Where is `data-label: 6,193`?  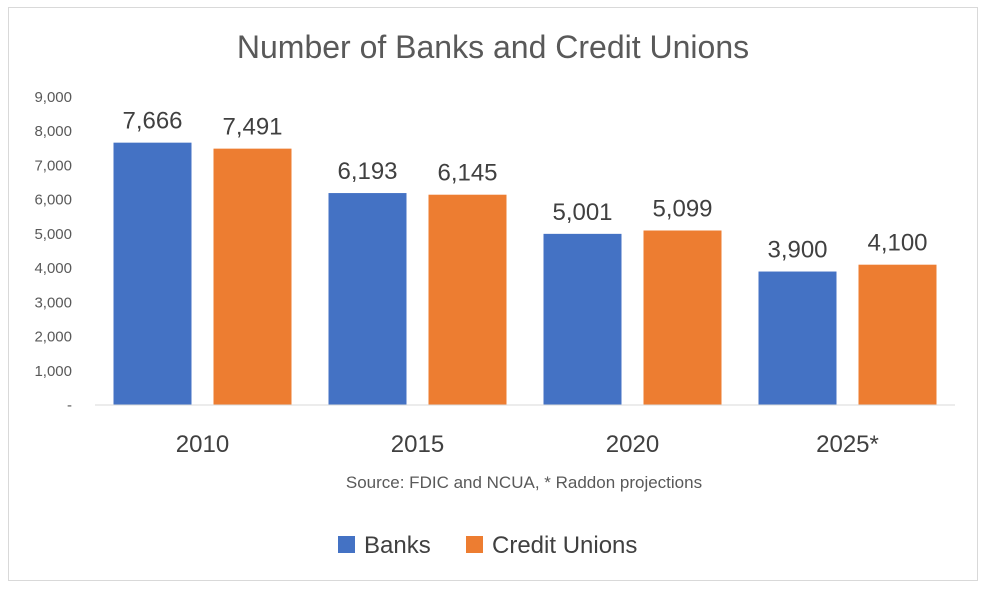
data-label: 6,193 is located at coordinates (367, 171).